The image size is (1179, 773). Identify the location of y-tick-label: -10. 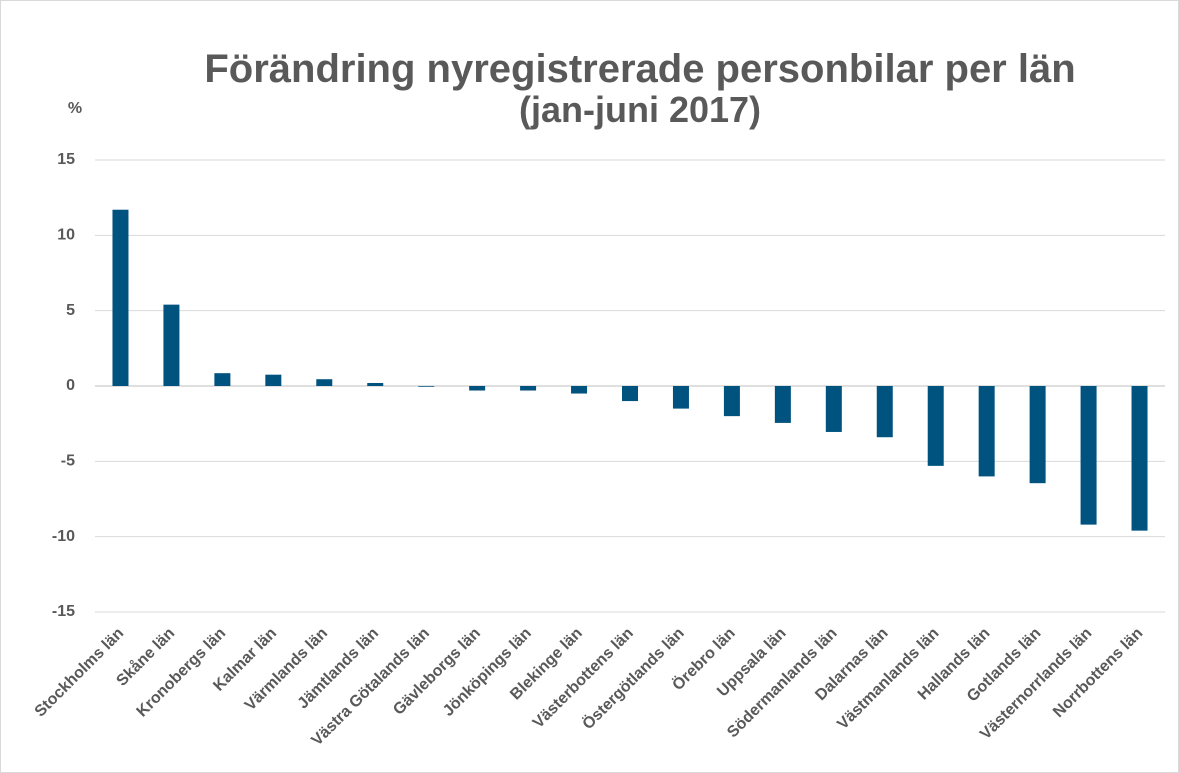
(63, 536).